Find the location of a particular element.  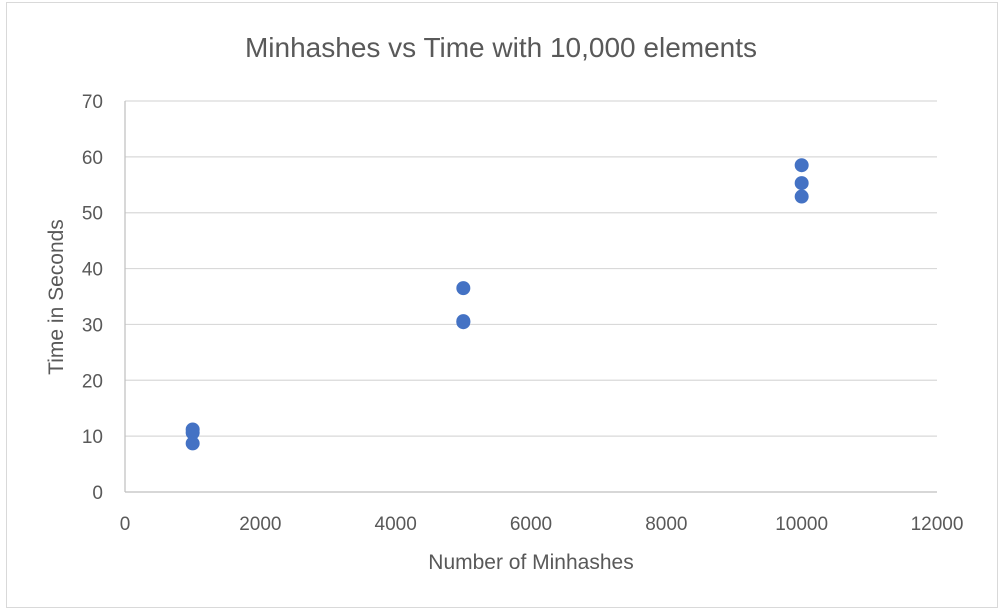

y-tick-label: 0 is located at coordinates (97, 493).